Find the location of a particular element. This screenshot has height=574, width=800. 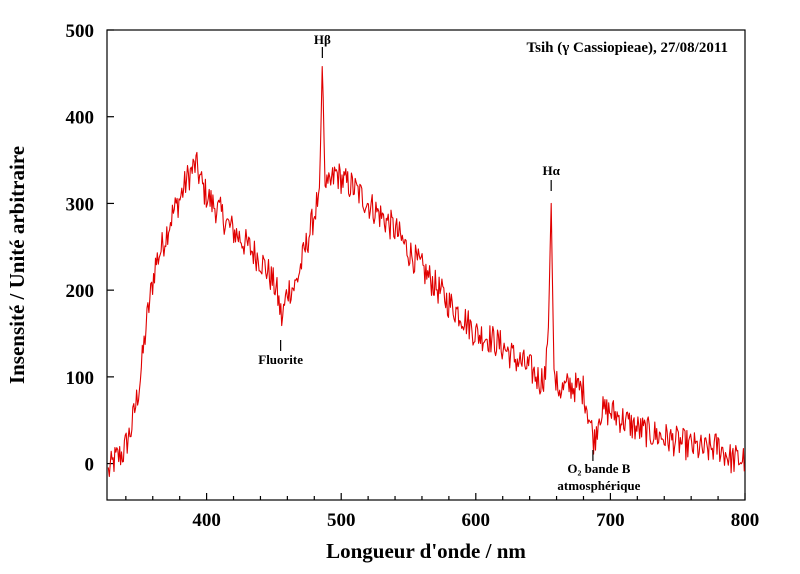

hbeta-label: Hβ is located at coordinates (322, 39).